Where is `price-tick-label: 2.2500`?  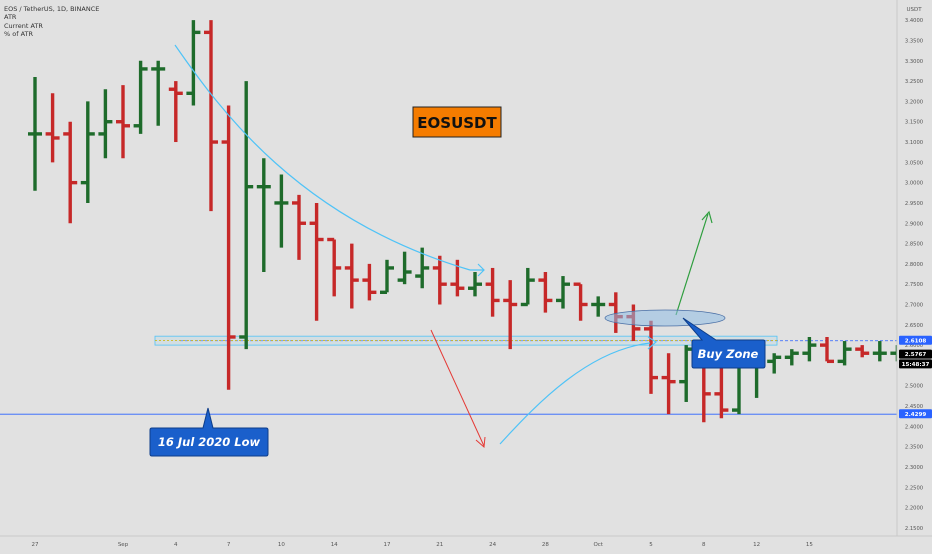
price-tick-label: 2.2500 is located at coordinates (914, 488).